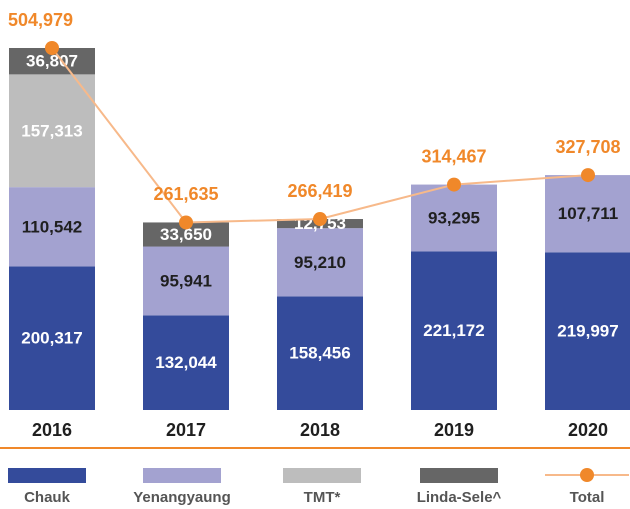 The width and height of the screenshot is (630, 509). I want to click on value-label: 157,313, so click(51, 130).